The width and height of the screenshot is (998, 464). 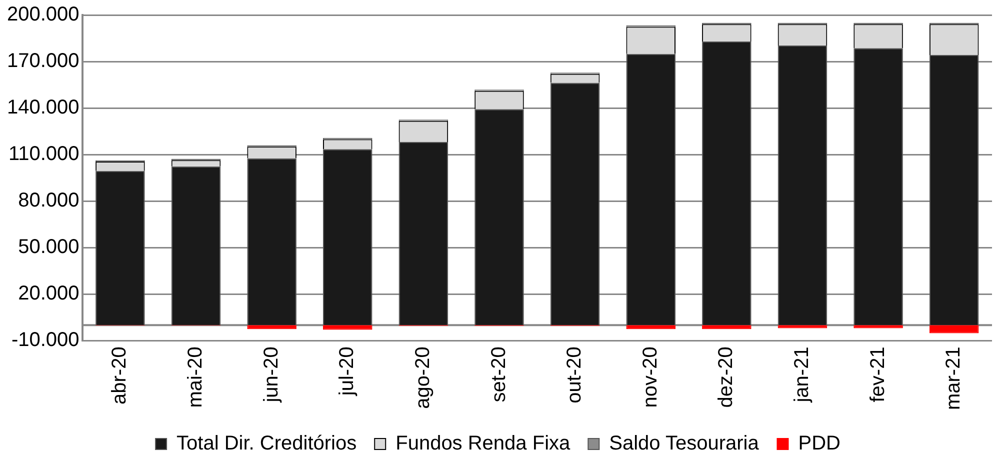 What do you see at coordinates (726, 377) in the screenshot?
I see `x-tick-label: dez-20` at bounding box center [726, 377].